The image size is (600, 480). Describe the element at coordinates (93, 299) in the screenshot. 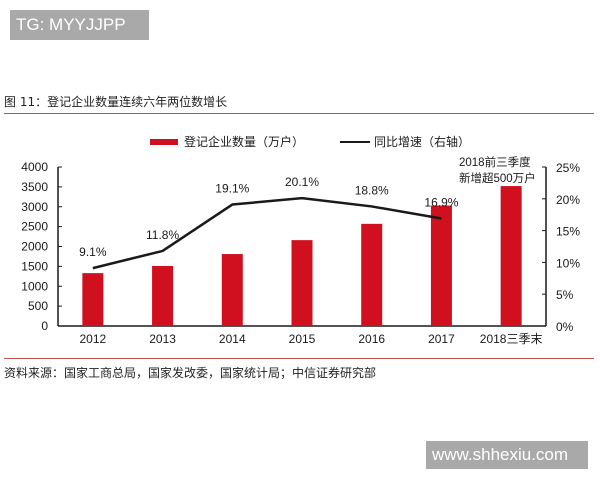

I see `bar-2012` at that location.